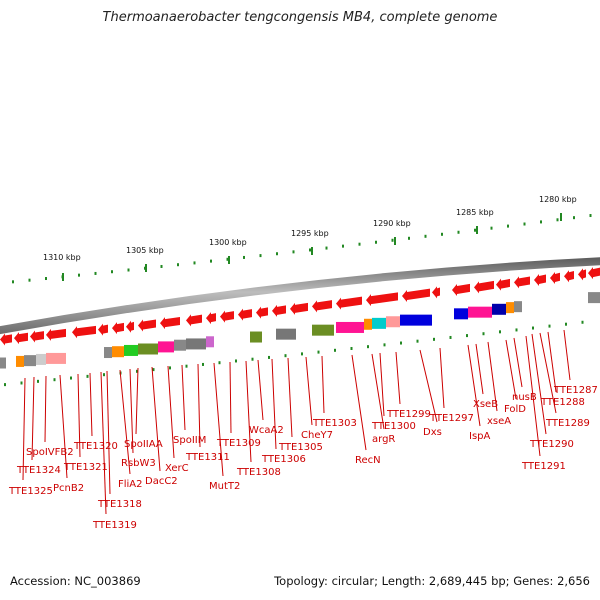 This screenshot has height=600, width=600. I want to click on domain-annotations, so click(300, 330).